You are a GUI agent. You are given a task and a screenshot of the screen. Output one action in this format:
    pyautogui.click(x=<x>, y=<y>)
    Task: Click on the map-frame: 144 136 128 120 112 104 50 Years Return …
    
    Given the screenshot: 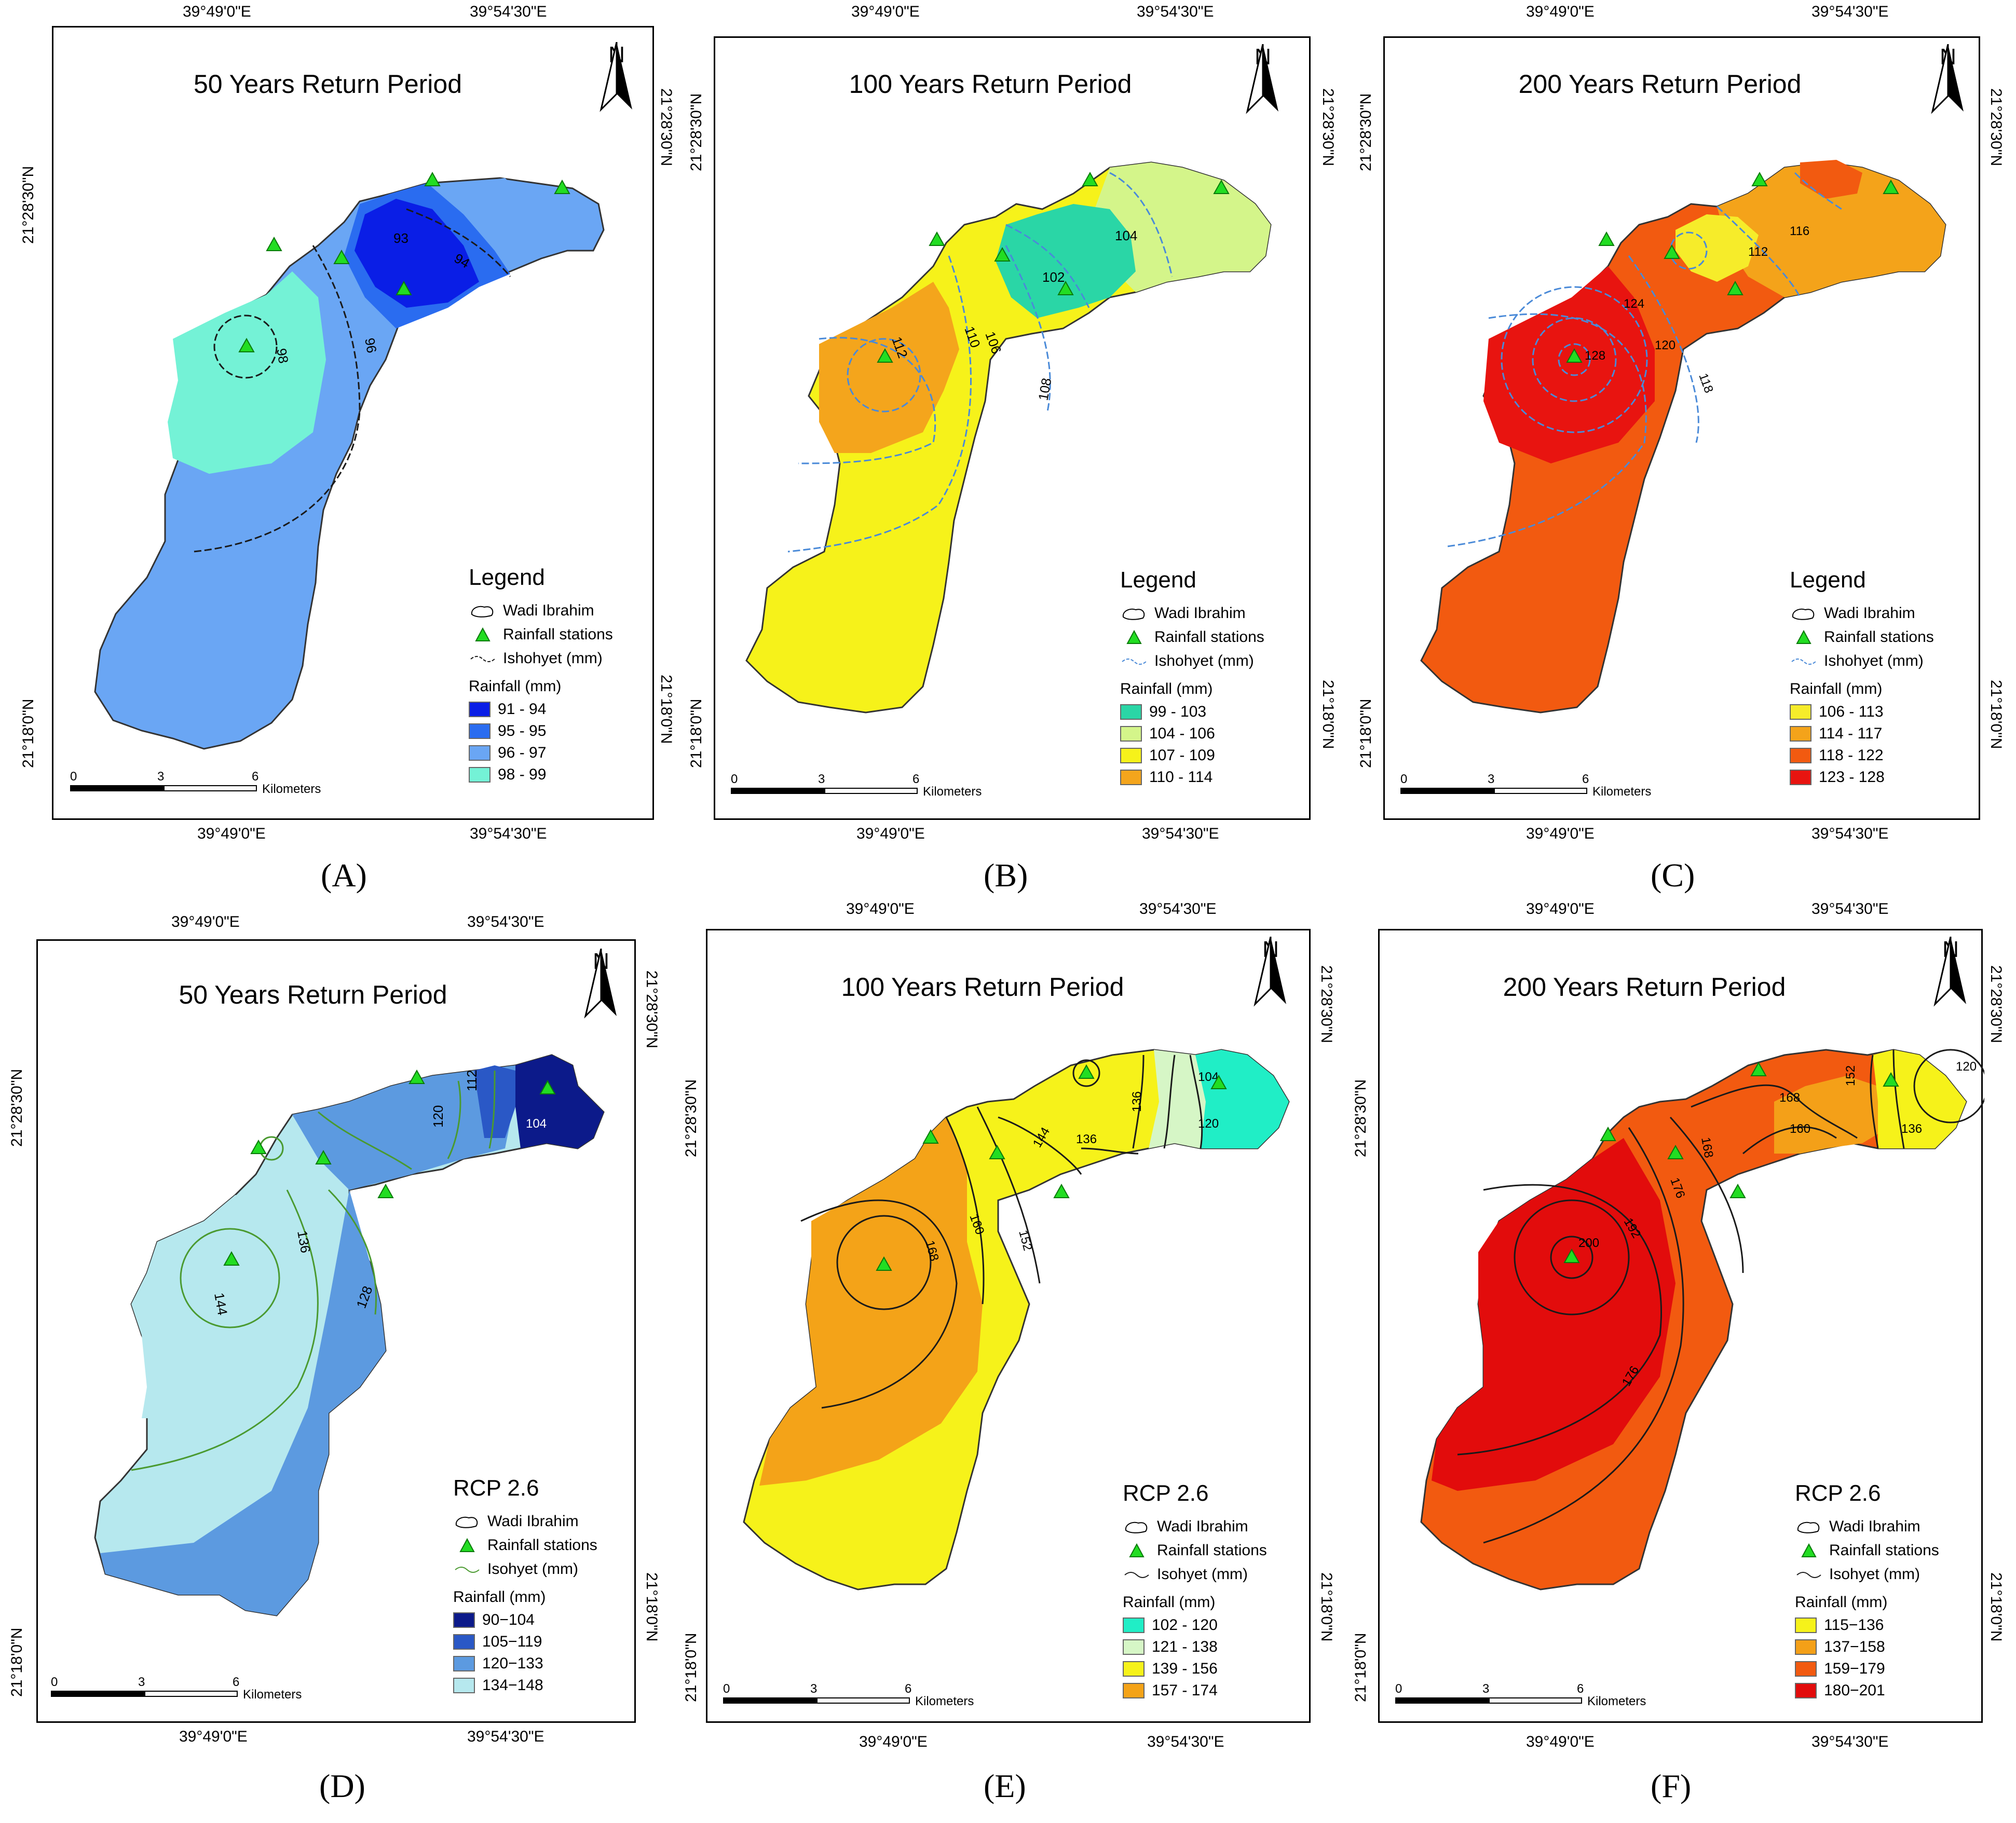 What is the action you would take?
    pyautogui.click(x=336, y=1331)
    